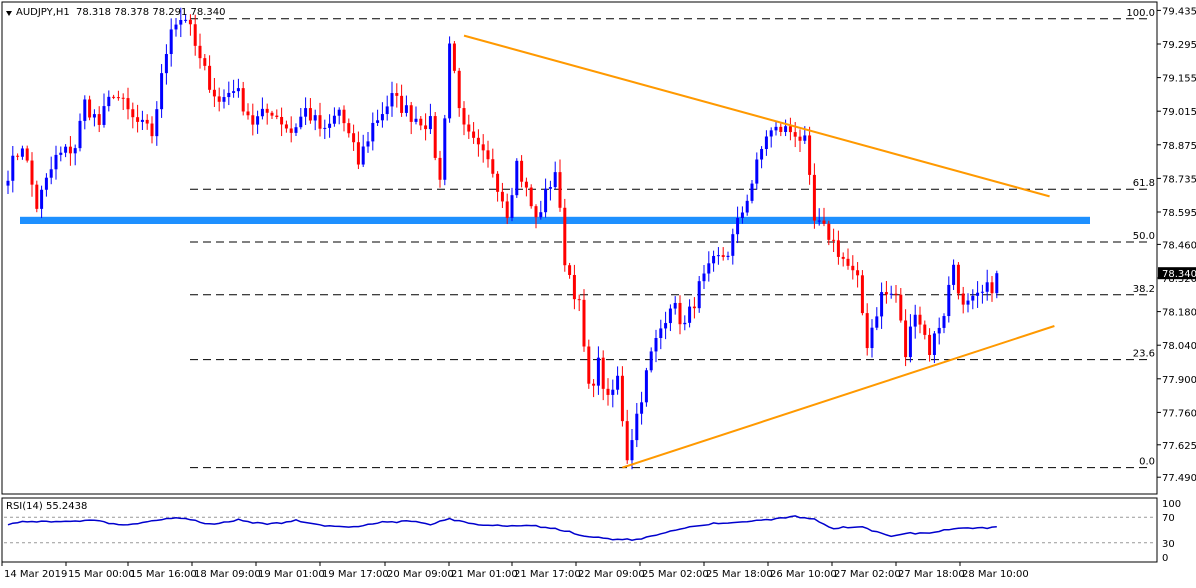 This screenshot has width=1196, height=588. Describe the element at coordinates (484, 574) in the screenshot. I see `time-tick-label: 21 Mar 01:00` at that location.